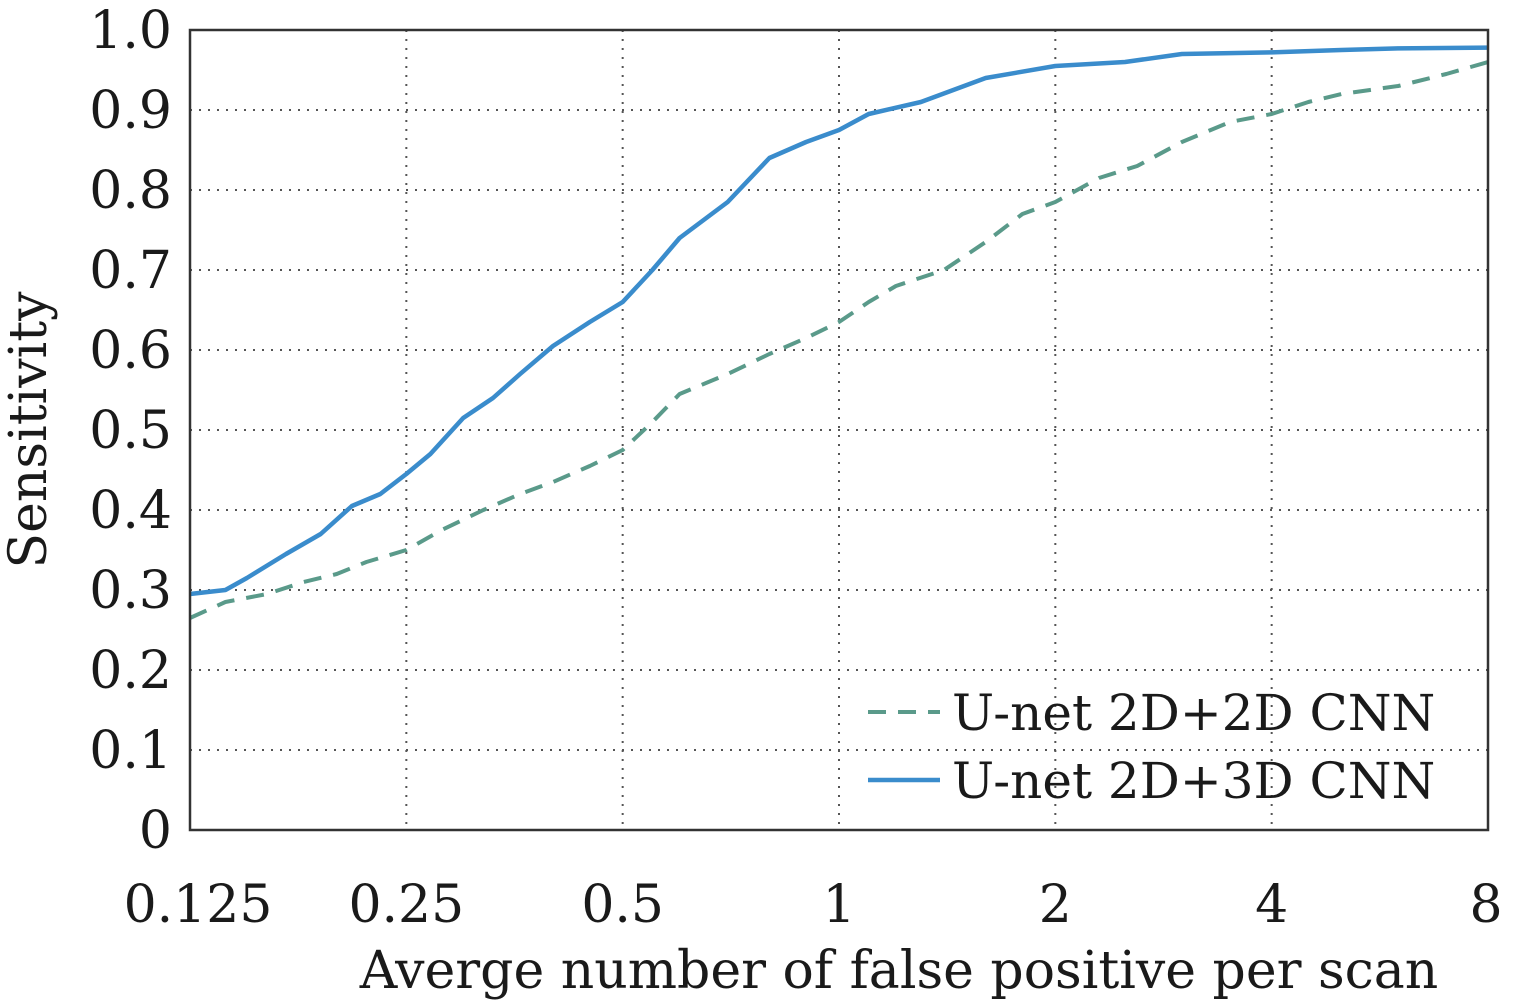 This screenshot has height=1008, width=1520. I want to click on y-tick-label: 0.4, so click(130, 511).